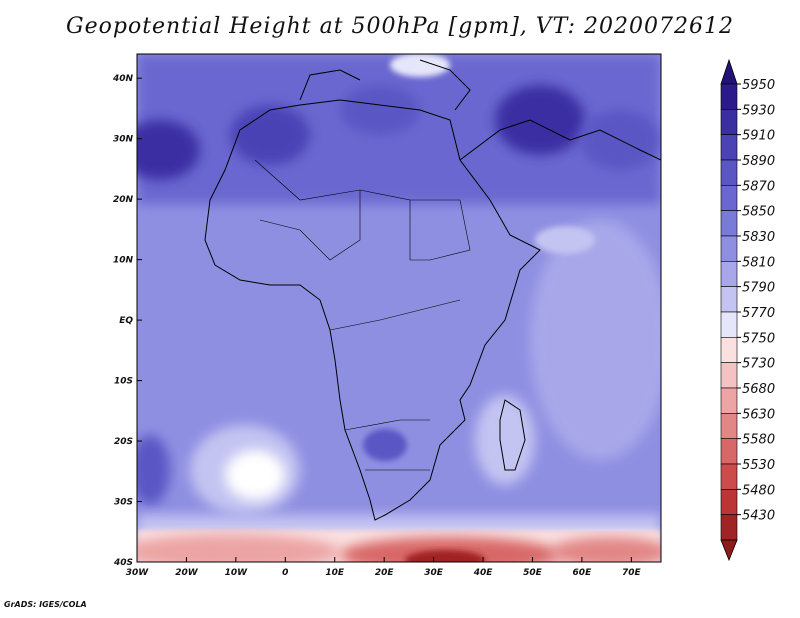 The image size is (800, 618). Describe the element at coordinates (123, 563) in the screenshot. I see `lat-tick-label: 40S` at that location.